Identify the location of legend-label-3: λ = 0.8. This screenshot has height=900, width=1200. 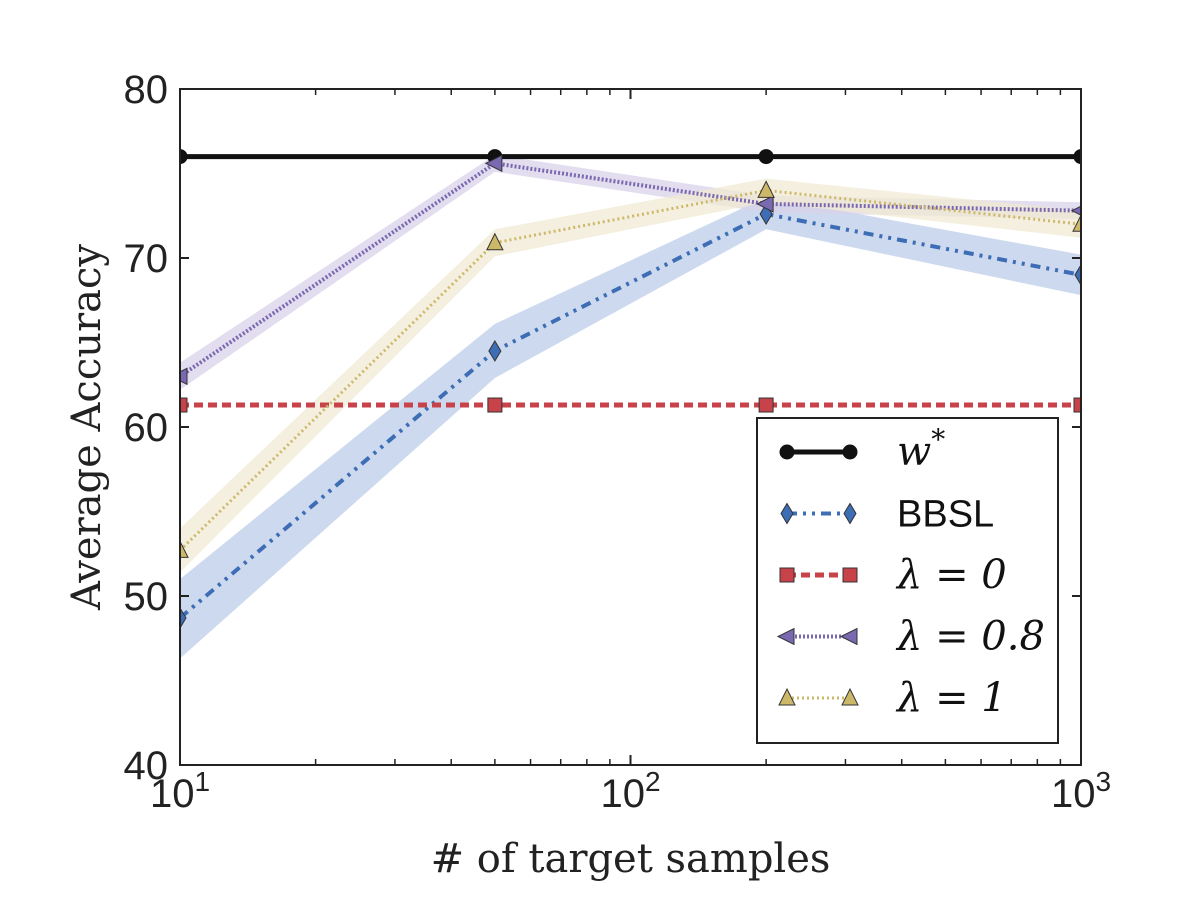
(970, 637).